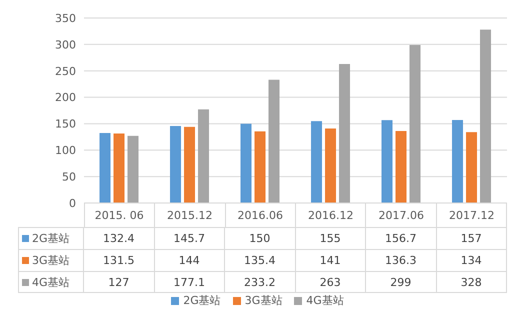 Image resolution: width=525 pixels, height=330 pixels. I want to click on data-label: 136.3, so click(401, 260).